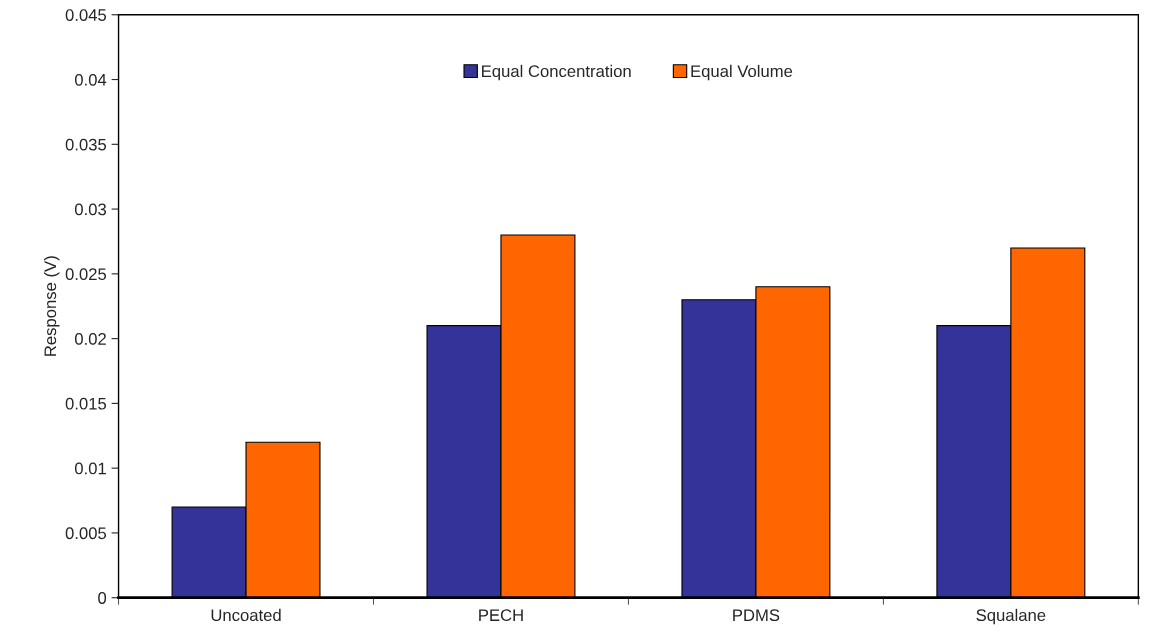 The width and height of the screenshot is (1151, 642). I want to click on y-tick-label: 0.03, so click(90, 209).